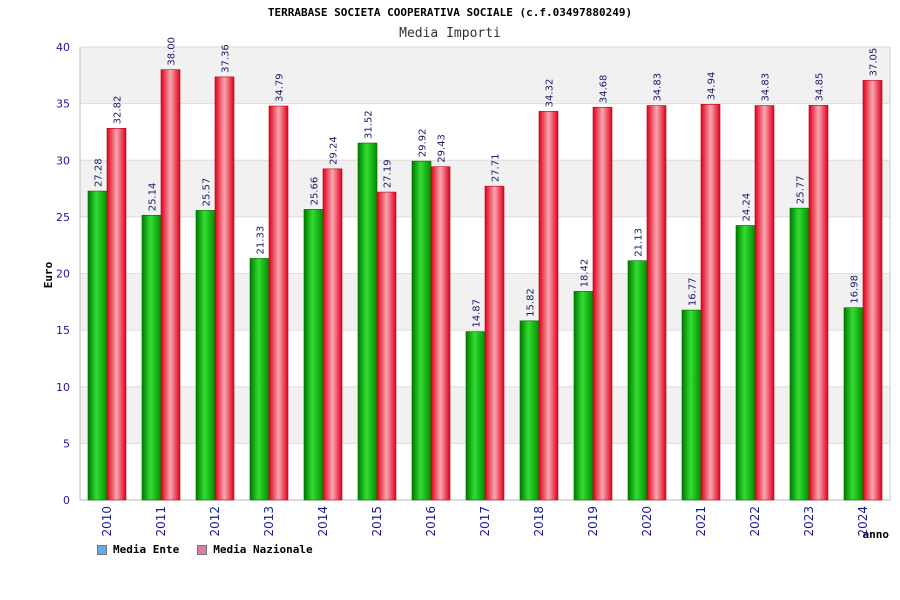  What do you see at coordinates (747, 207) in the screenshot?
I see `data-label: 24.24` at bounding box center [747, 207].